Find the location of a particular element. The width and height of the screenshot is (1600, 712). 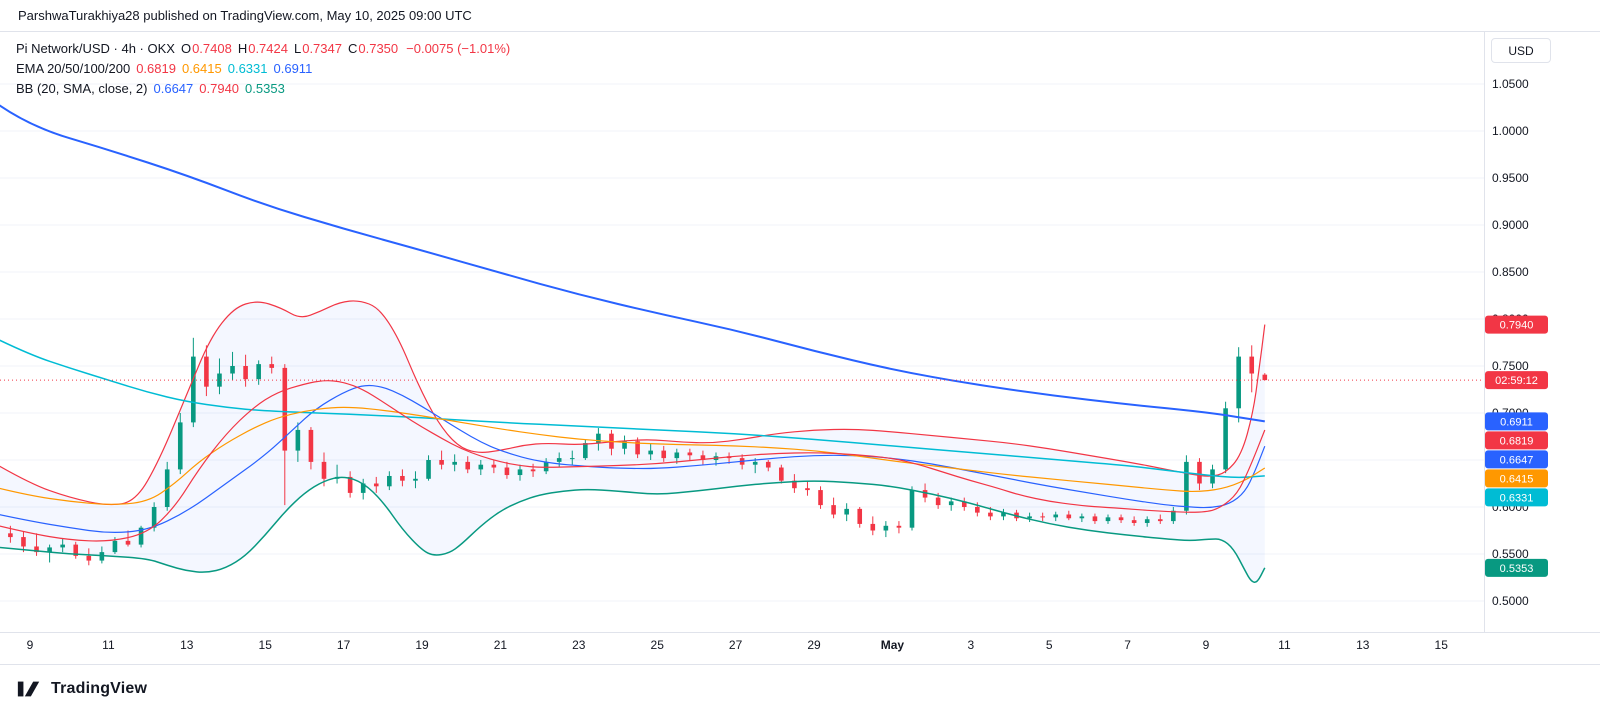

svg-text: 23 is located at coordinates (579, 645).